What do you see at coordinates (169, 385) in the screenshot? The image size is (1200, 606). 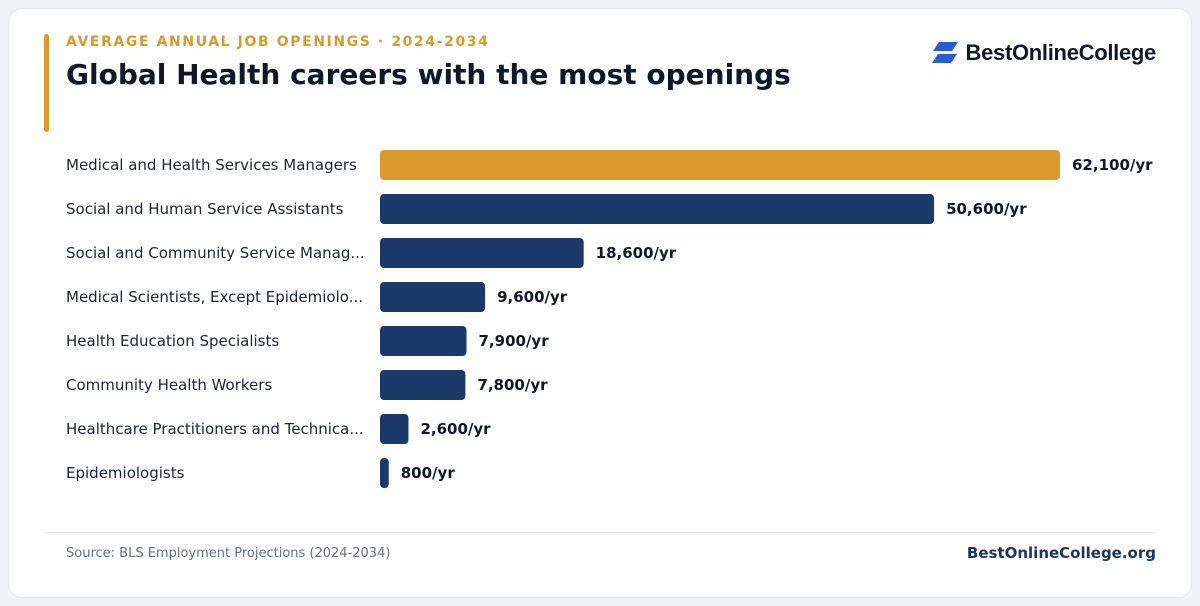 I see `category-label: Community Health Workers` at bounding box center [169, 385].